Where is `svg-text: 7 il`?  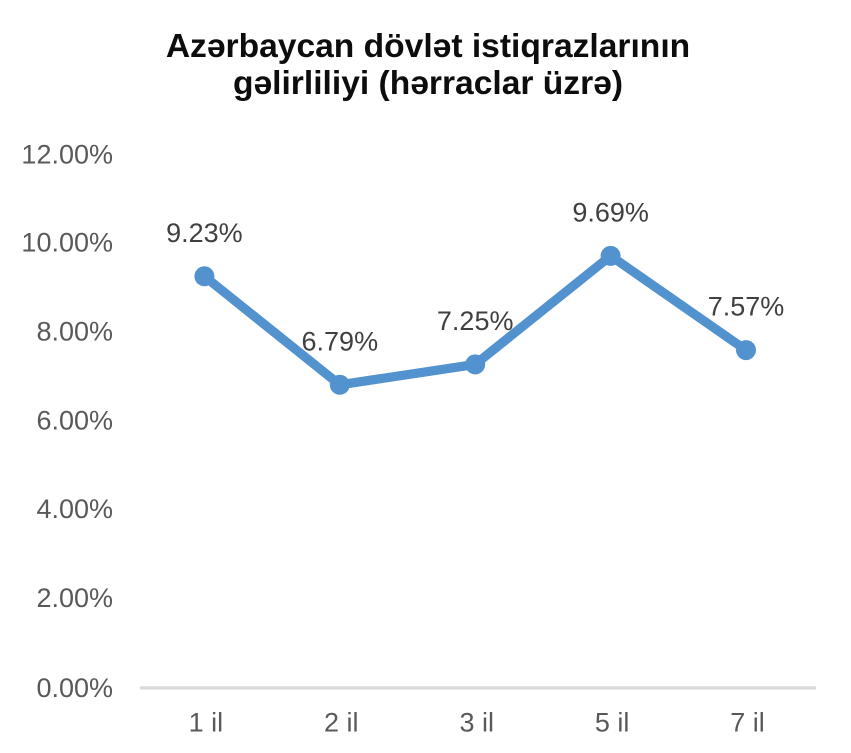
svg-text: 7 il is located at coordinates (747, 722).